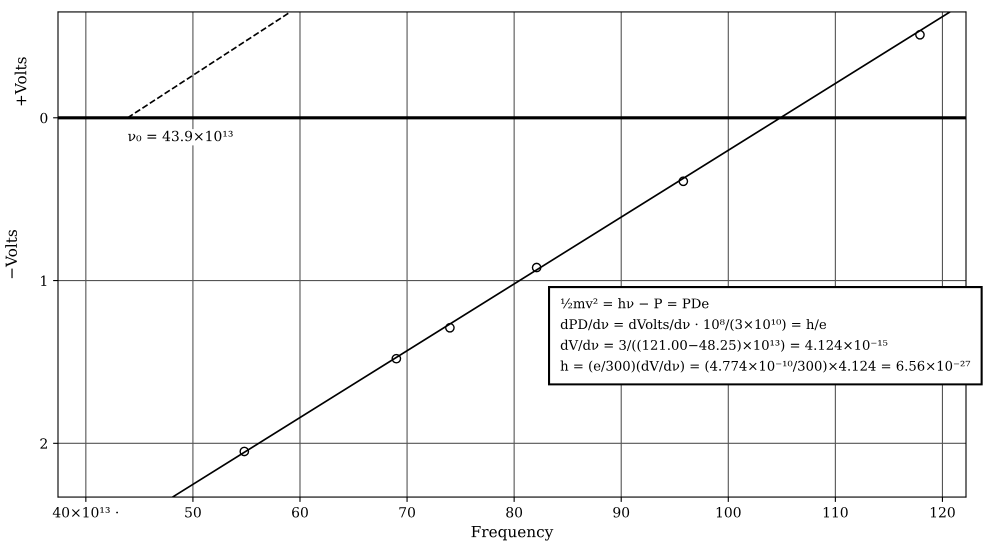 The image size is (1000, 545). I want to click on annotation: ν₀ = 43.9×10¹³, so click(180, 136).